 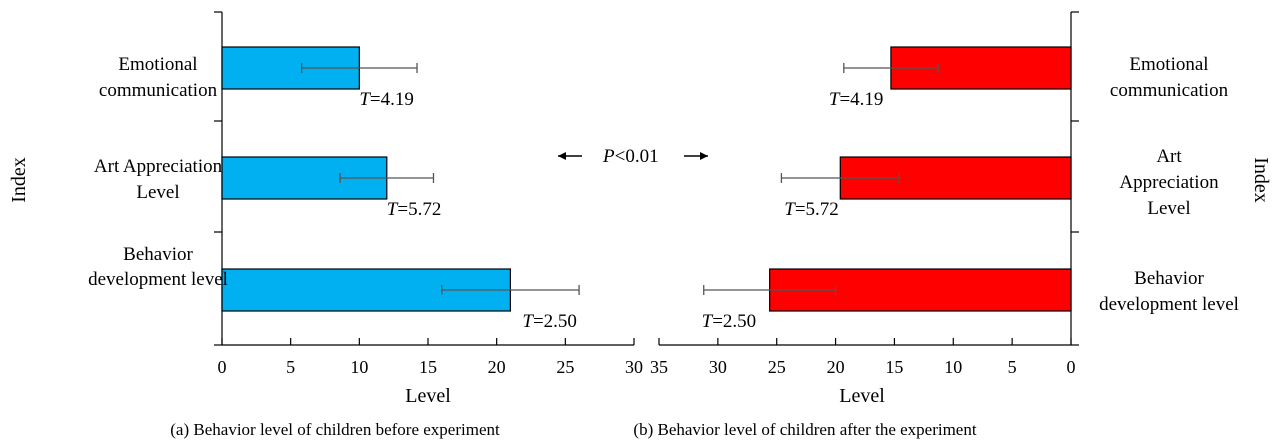 I want to click on right-arrow, so click(x=696, y=156).